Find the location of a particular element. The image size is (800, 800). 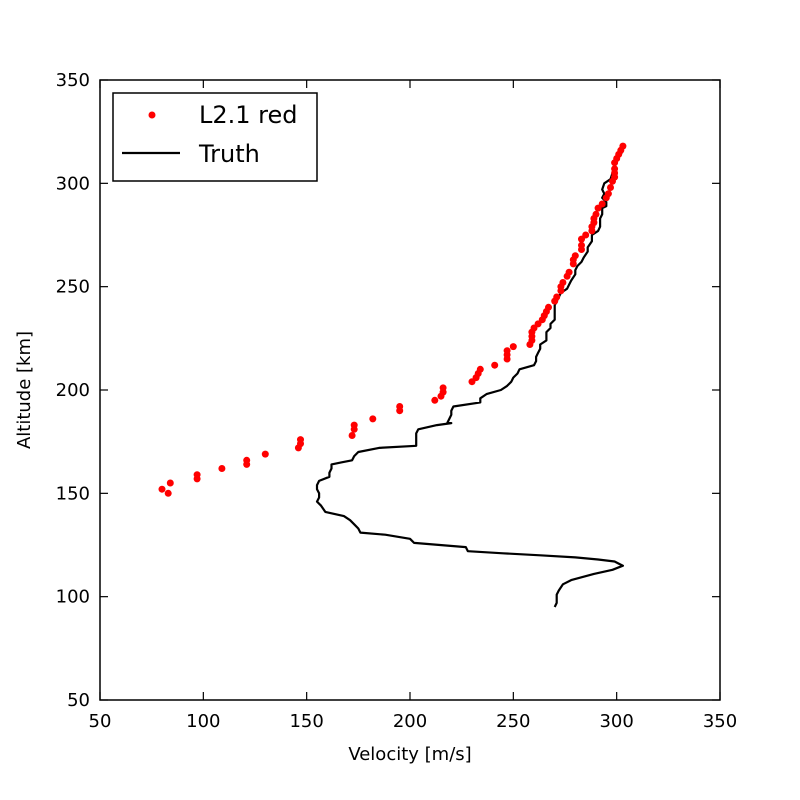

legend-box is located at coordinates (215, 137).